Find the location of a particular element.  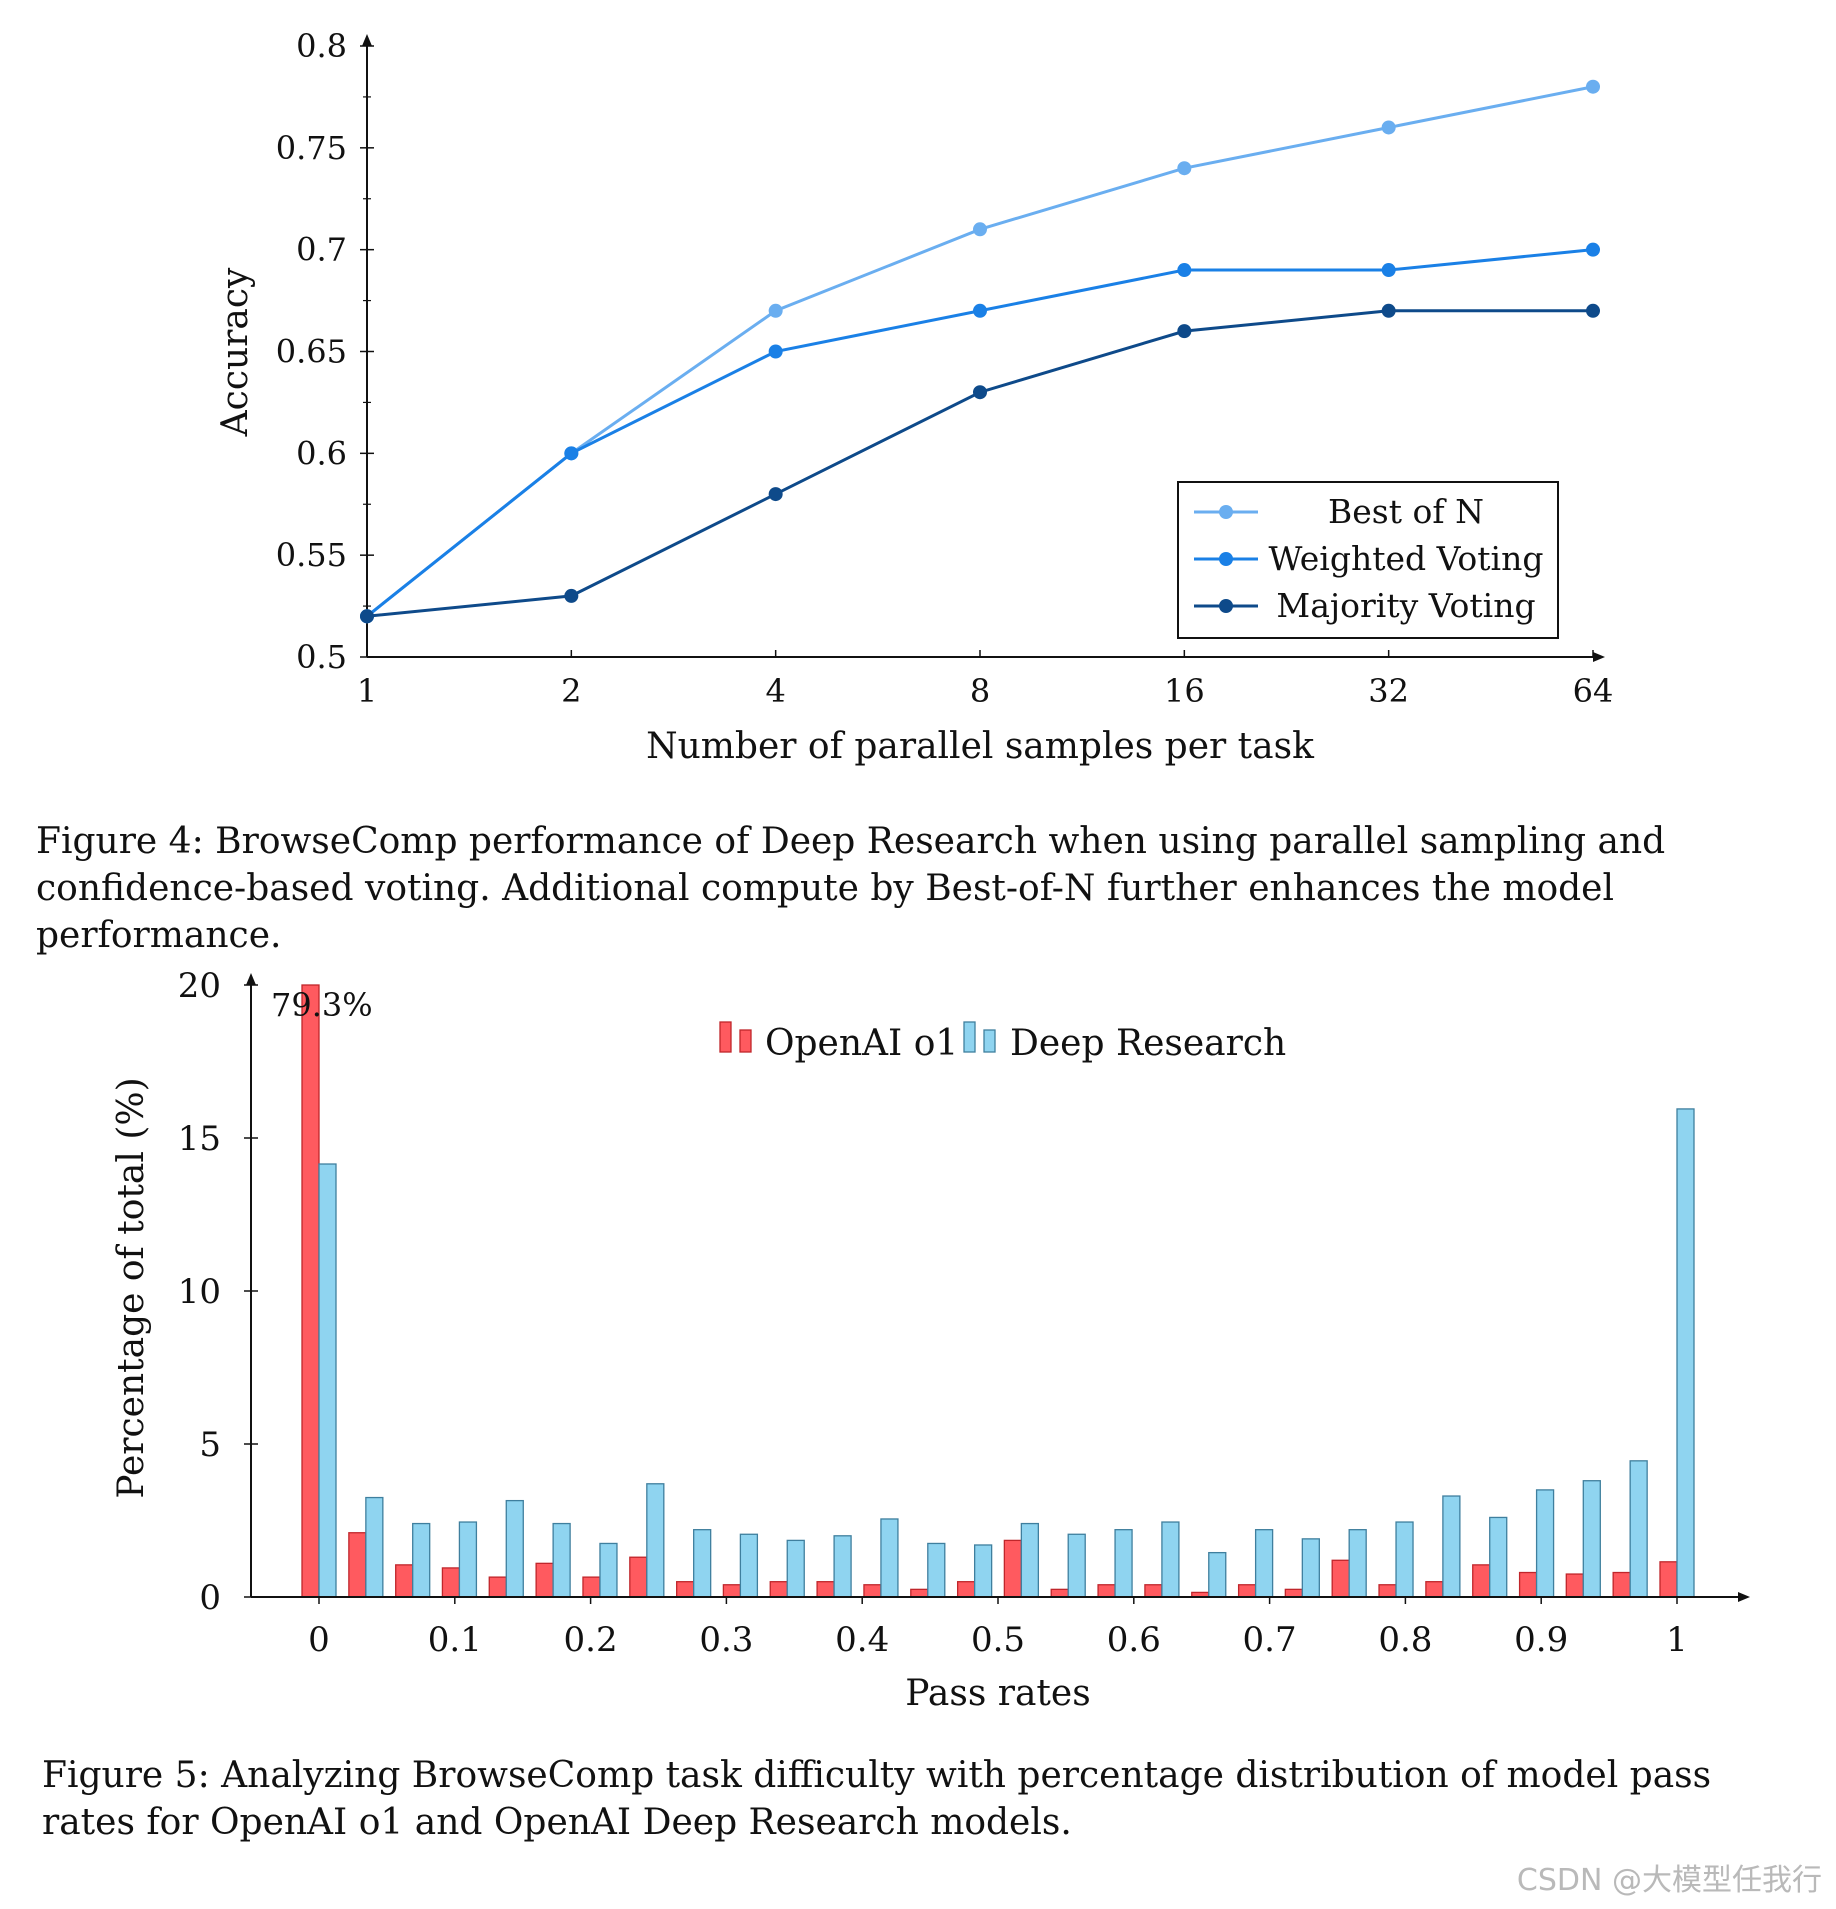

legend-label: Majority Voting is located at coordinates (1405, 605).